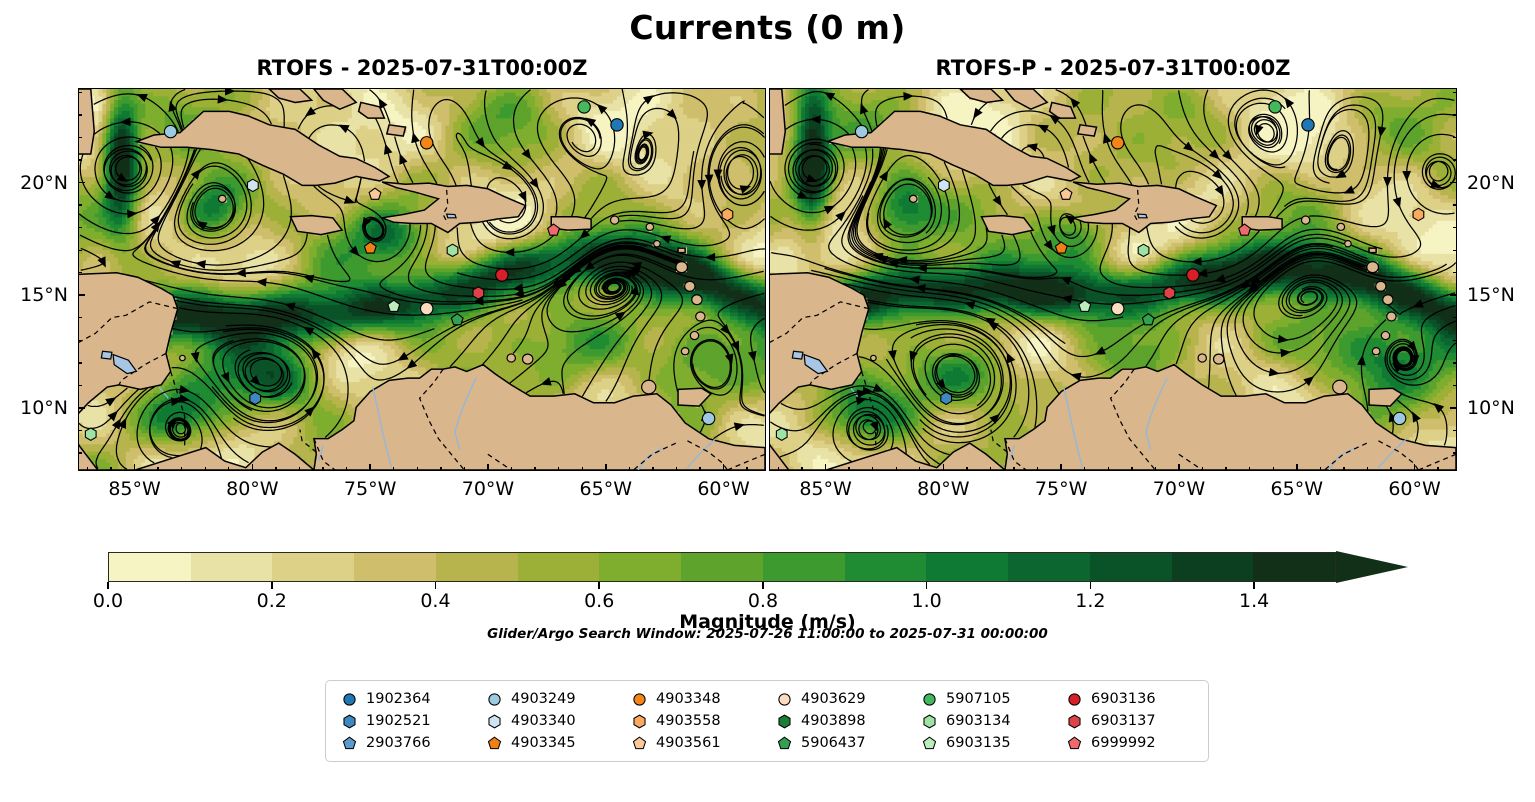 The width and height of the screenshot is (1535, 802). What do you see at coordinates (695, 397) in the screenshot?
I see `landmass-trinidad` at bounding box center [695, 397].